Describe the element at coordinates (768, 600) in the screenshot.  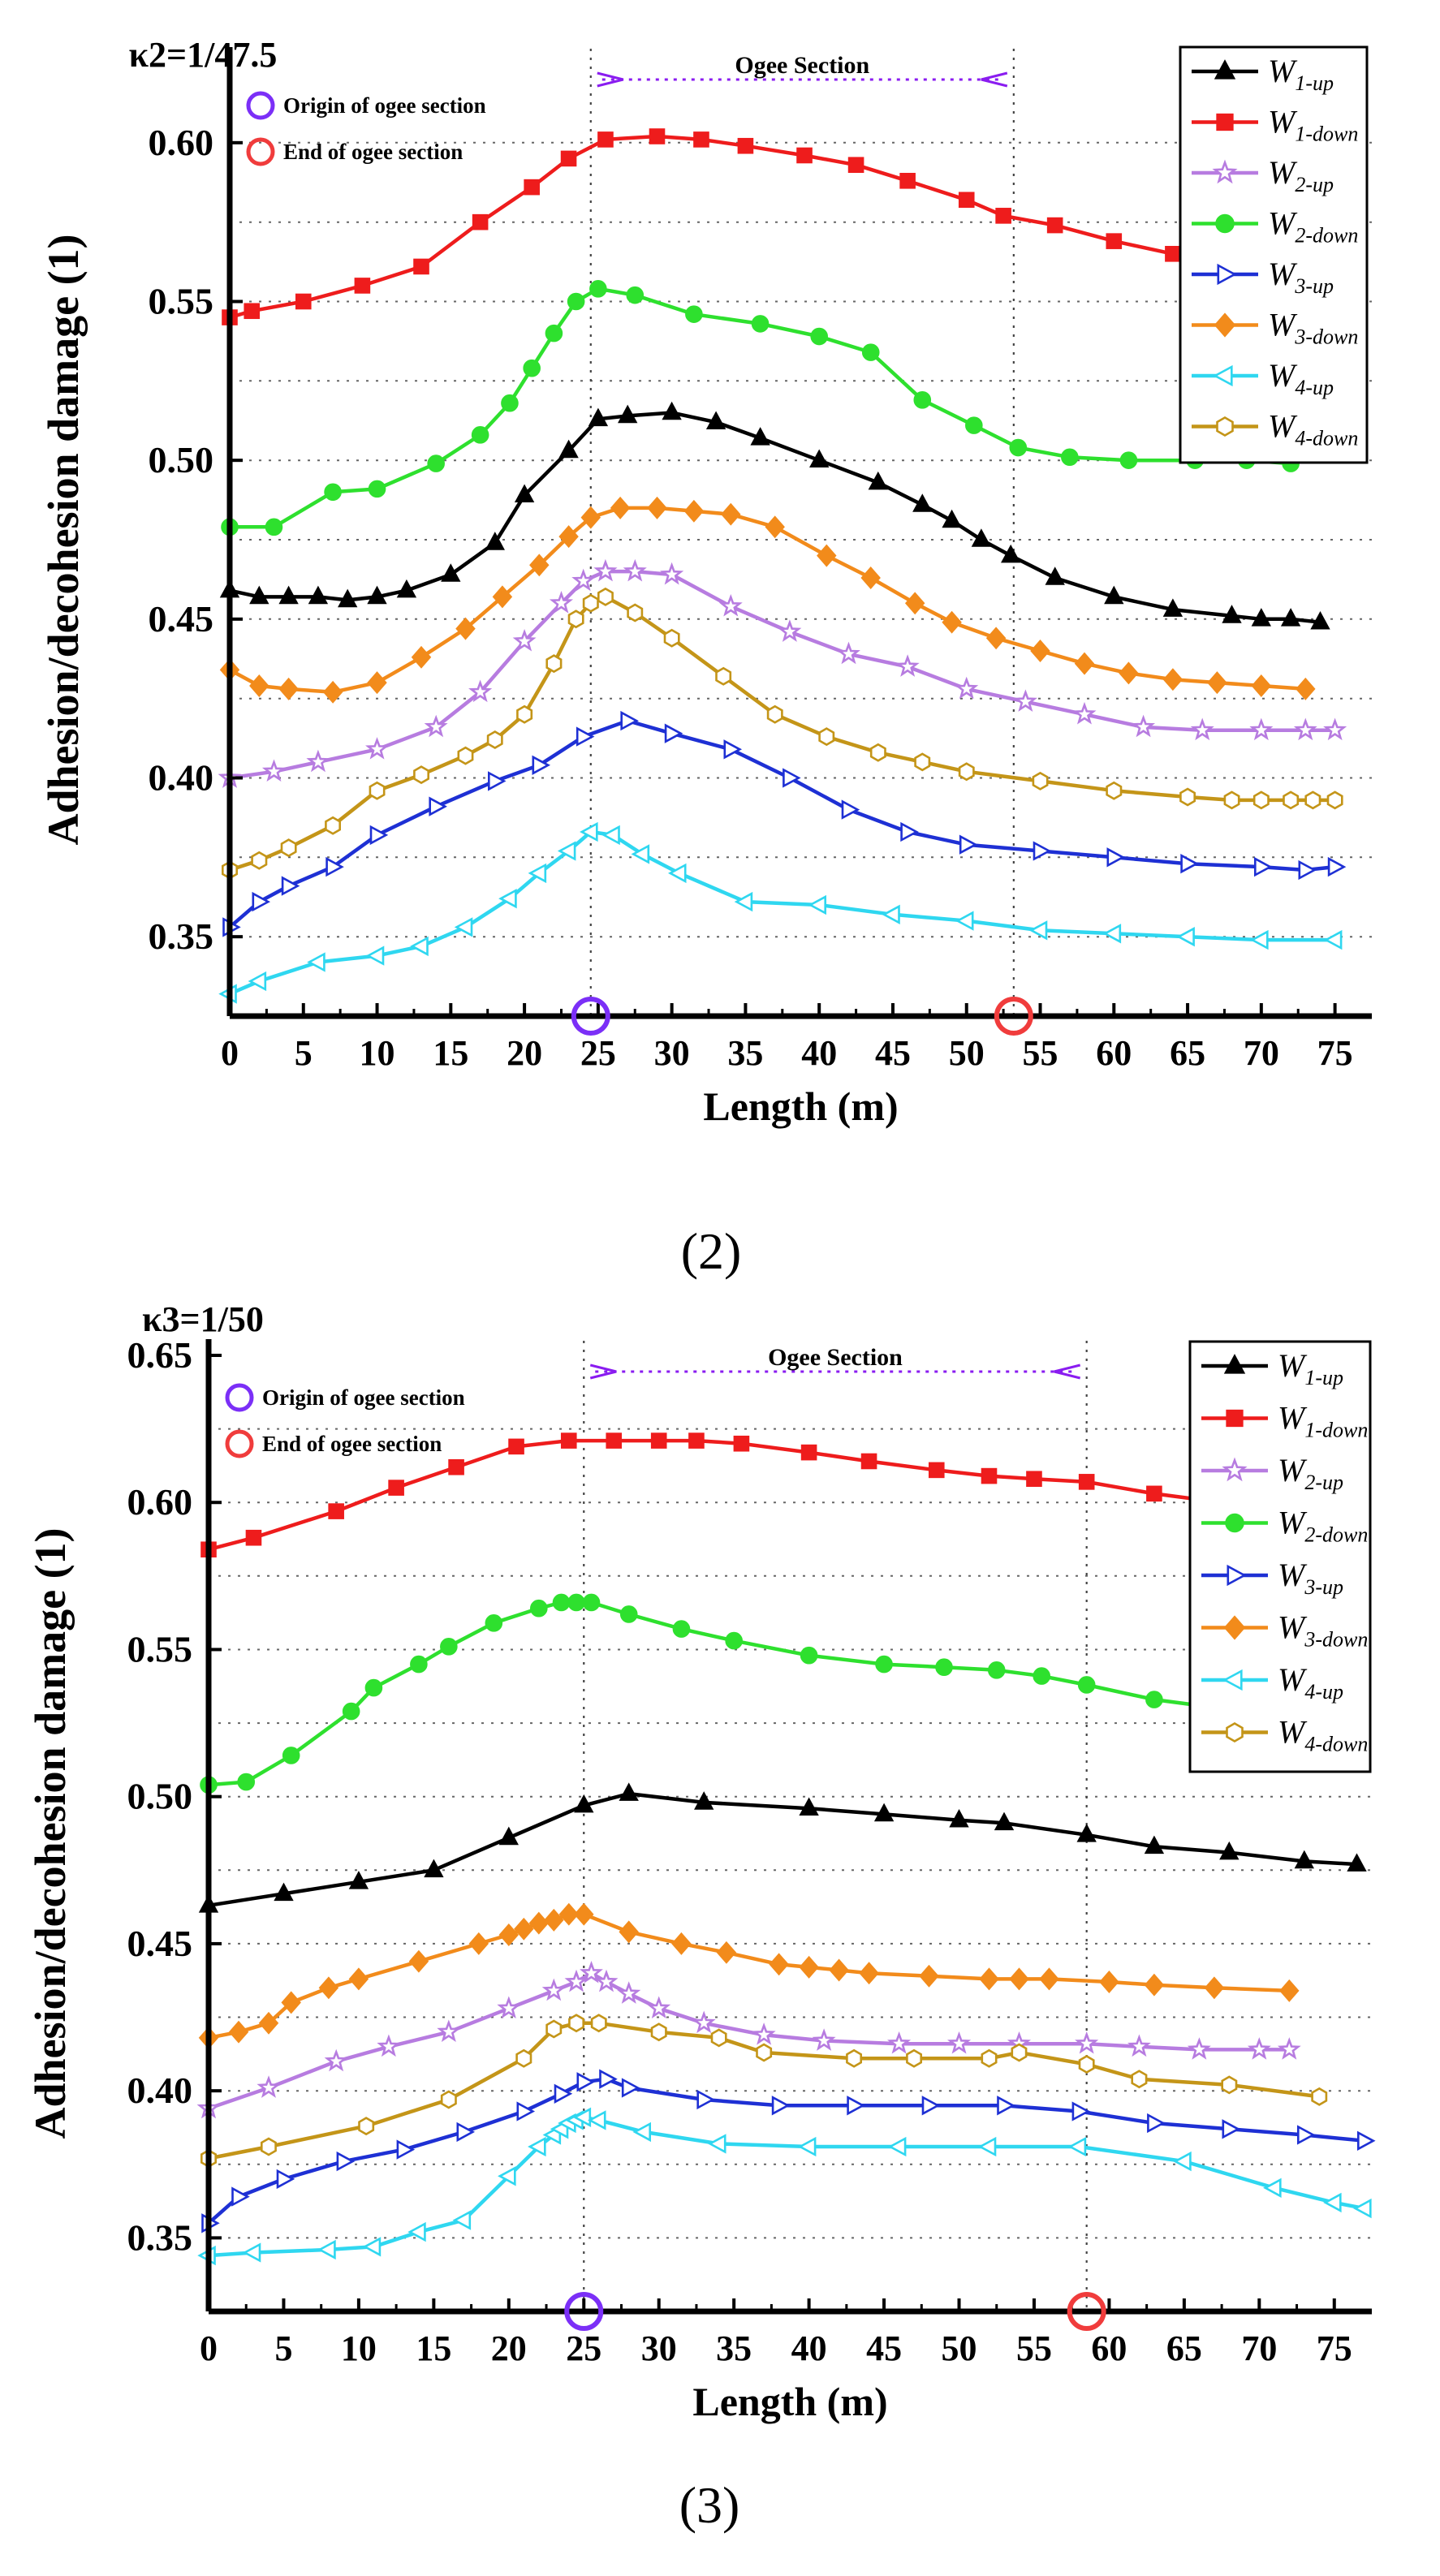
I see `series-w3-down` at that location.